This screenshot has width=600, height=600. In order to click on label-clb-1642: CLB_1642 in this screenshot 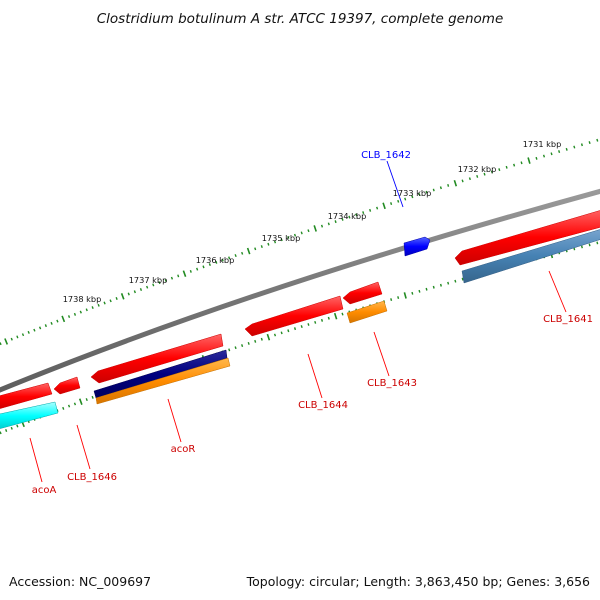, I will do `click(386, 155)`.